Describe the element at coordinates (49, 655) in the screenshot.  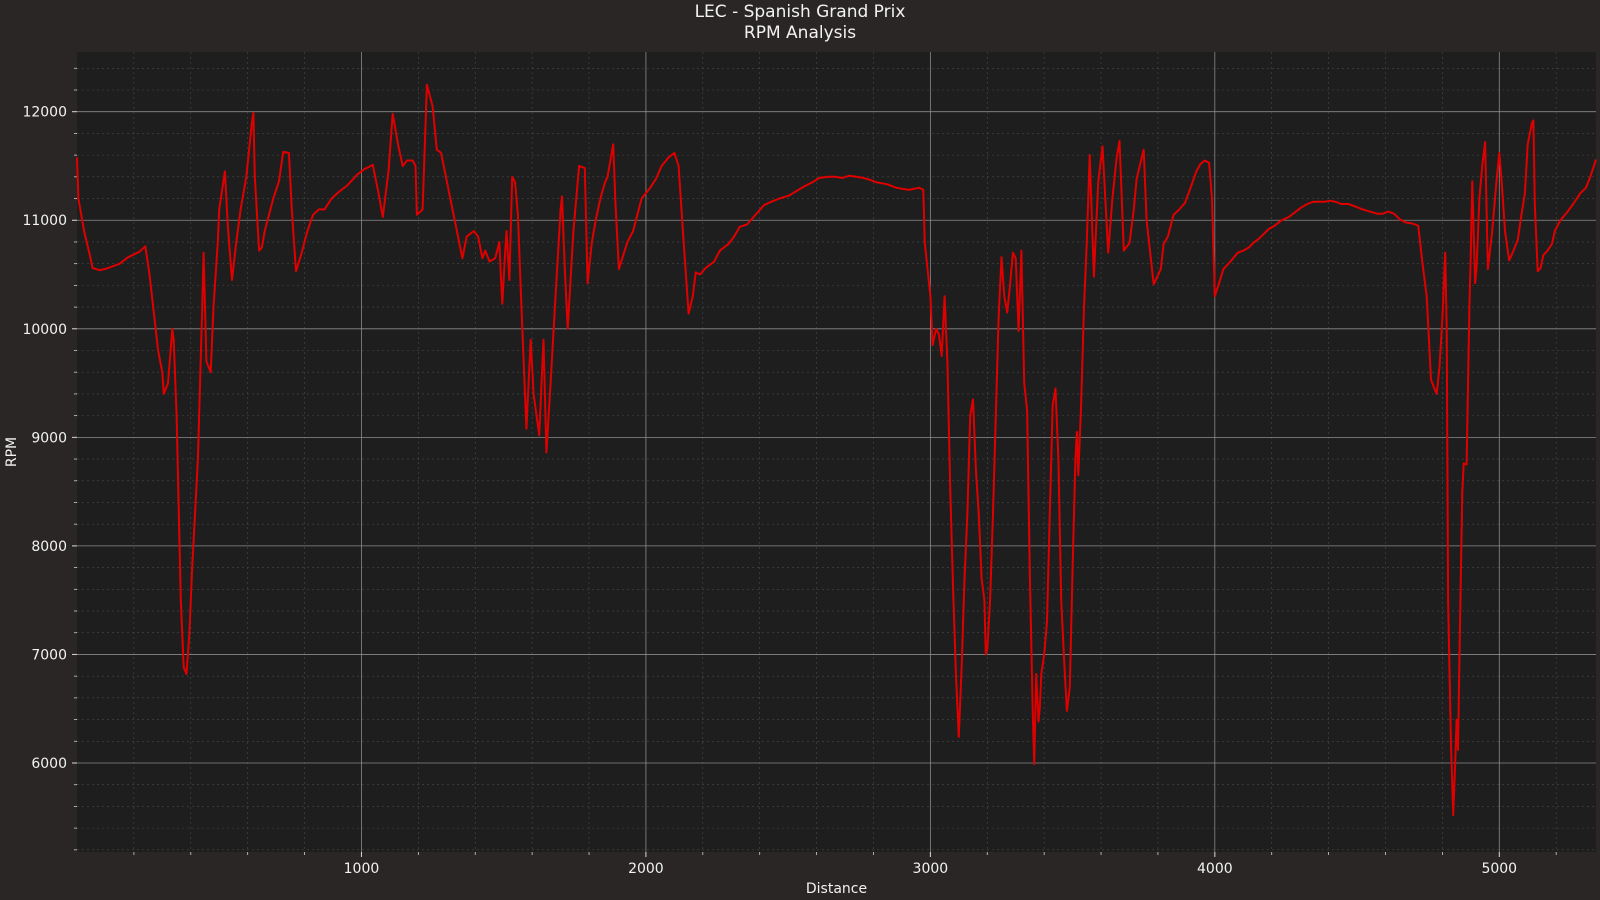
I see `y-tick-label: 7000` at that location.